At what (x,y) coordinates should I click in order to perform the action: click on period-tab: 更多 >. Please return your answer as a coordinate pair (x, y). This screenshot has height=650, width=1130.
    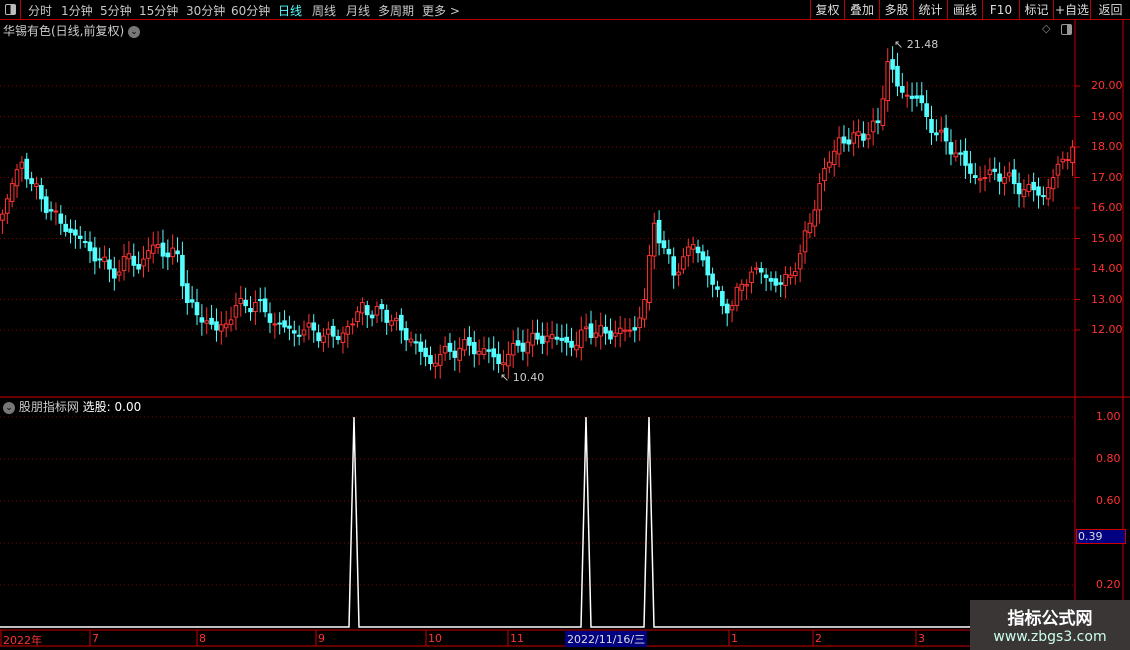
    Looking at the image, I should click on (441, 11).